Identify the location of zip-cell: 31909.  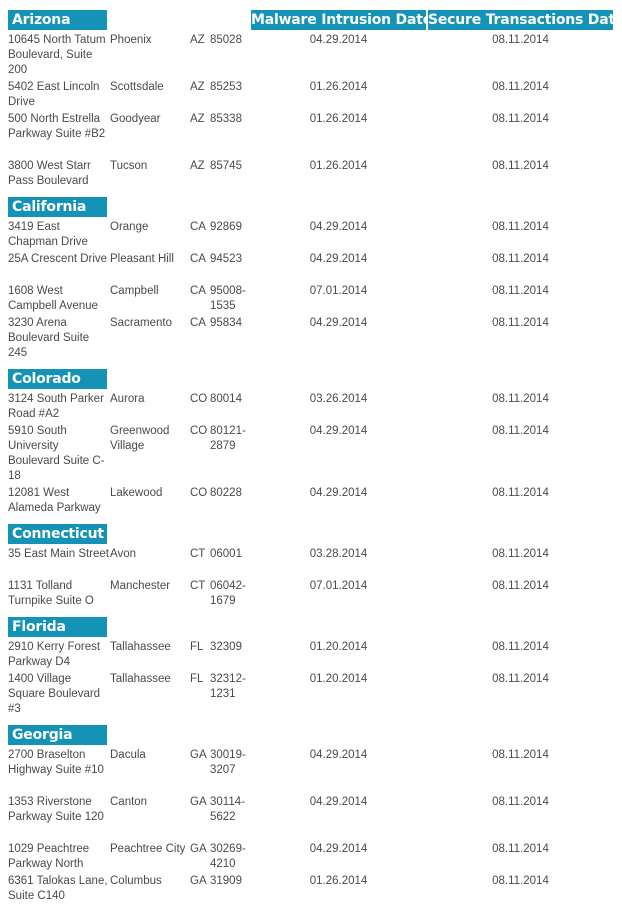
(226, 881).